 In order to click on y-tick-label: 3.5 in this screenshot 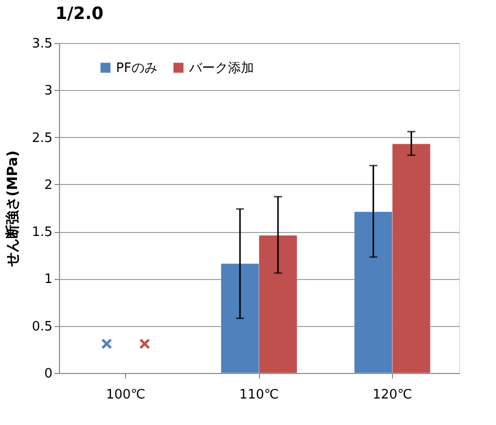, I will do `click(42, 44)`.